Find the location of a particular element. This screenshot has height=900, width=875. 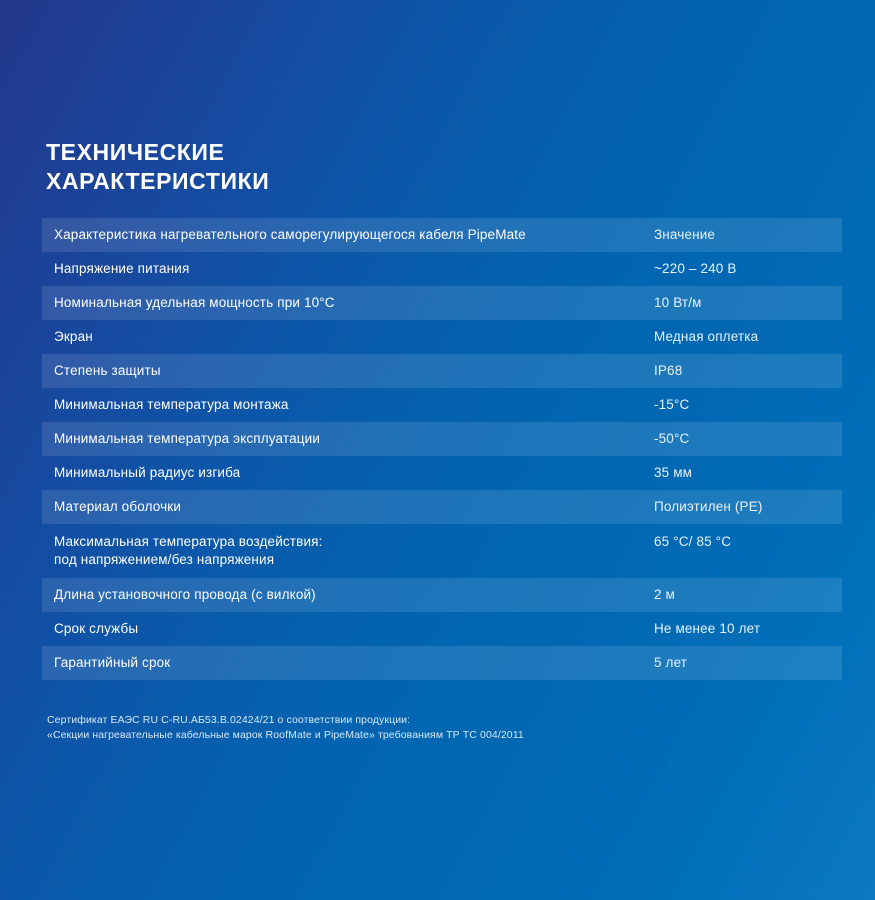

table-row: Минимальная температура монтажа -15°C is located at coordinates (442, 405).